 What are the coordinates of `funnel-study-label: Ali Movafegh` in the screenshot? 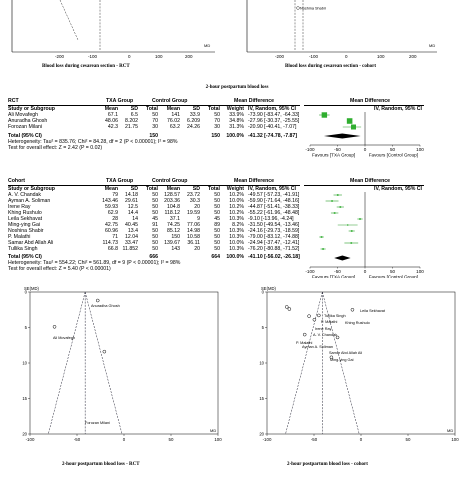 It's located at (64, 338).